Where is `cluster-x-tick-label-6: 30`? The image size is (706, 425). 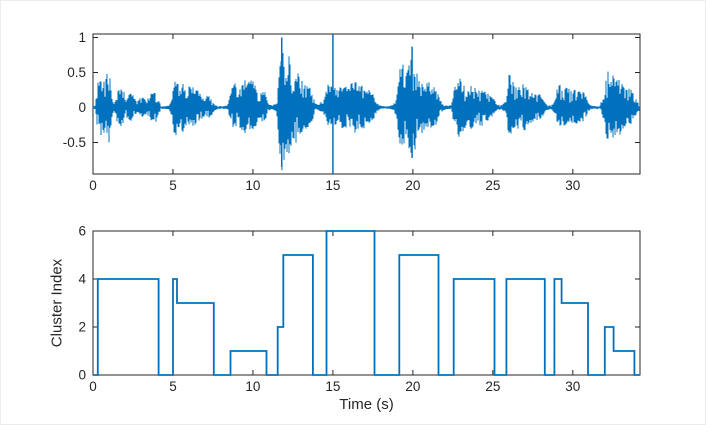 cluster-x-tick-label-6: 30 is located at coordinates (572, 386).